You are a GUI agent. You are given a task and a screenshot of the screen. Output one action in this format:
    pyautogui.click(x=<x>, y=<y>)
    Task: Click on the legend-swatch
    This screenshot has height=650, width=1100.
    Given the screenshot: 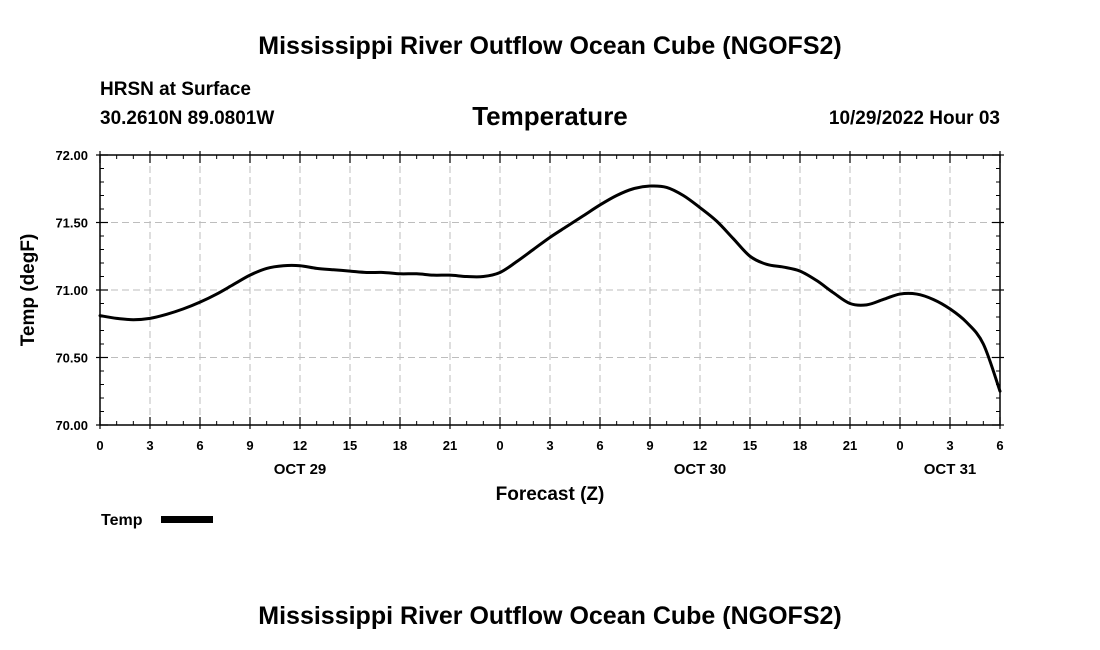 What is the action you would take?
    pyautogui.click(x=187, y=519)
    